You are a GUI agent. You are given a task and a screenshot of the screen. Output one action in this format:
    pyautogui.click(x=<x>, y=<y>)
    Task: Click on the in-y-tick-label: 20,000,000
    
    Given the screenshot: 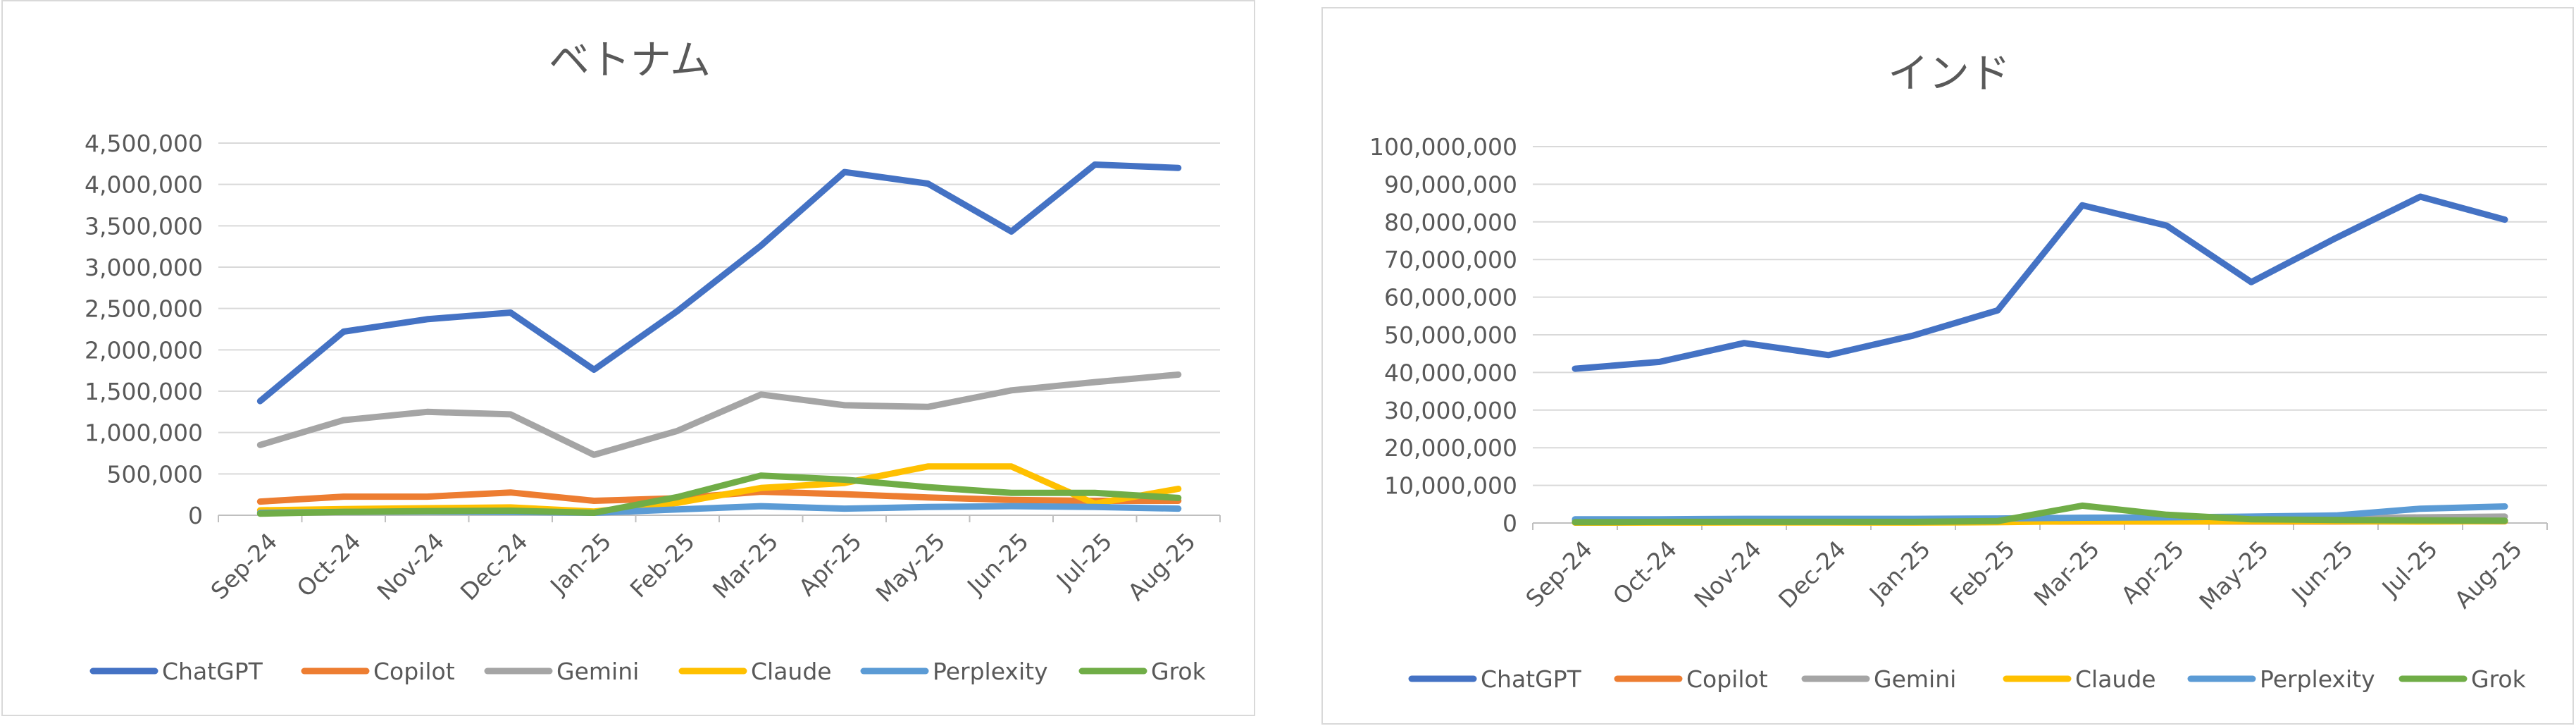 What is the action you would take?
    pyautogui.click(x=1450, y=448)
    